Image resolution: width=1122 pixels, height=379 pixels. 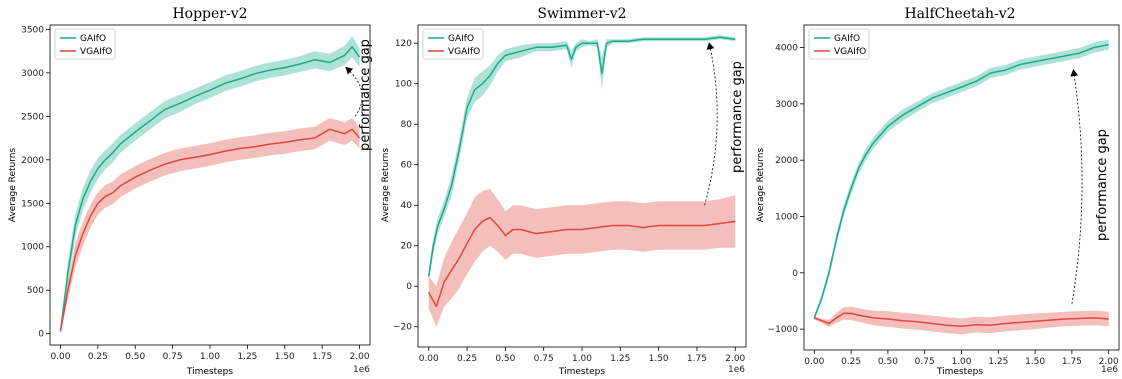 I want to click on y-ticks: 0 500 1000 1500 2000 2500 3000 3500, so click(x=35, y=182).